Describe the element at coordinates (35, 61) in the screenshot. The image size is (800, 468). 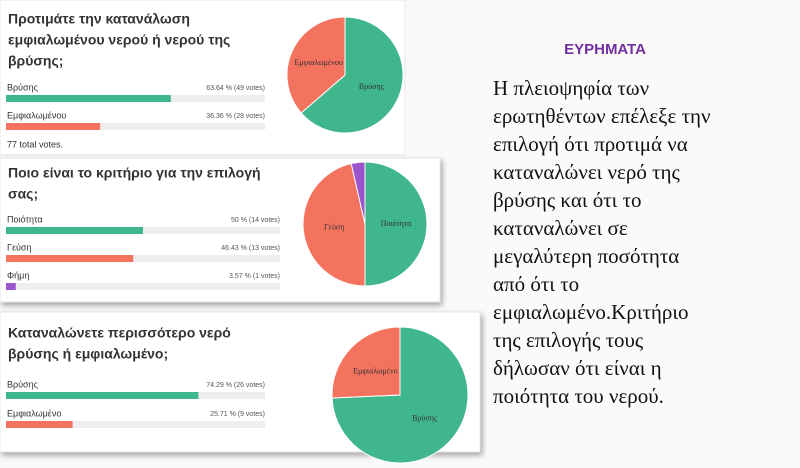
I see `question: βρύσης;` at that location.